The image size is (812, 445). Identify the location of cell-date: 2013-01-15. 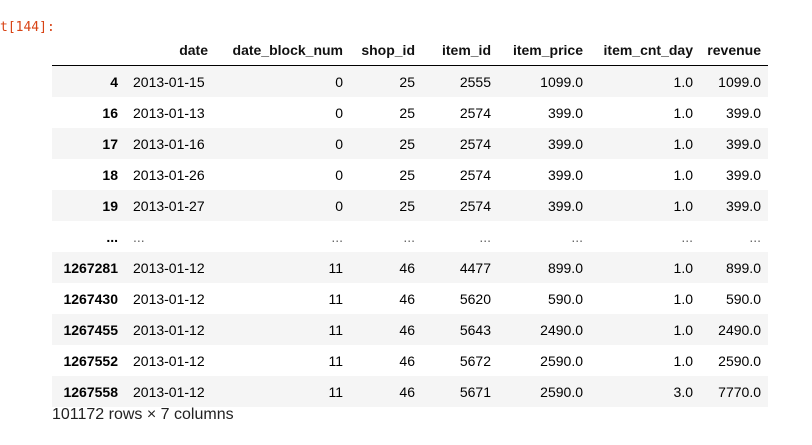
(169, 81).